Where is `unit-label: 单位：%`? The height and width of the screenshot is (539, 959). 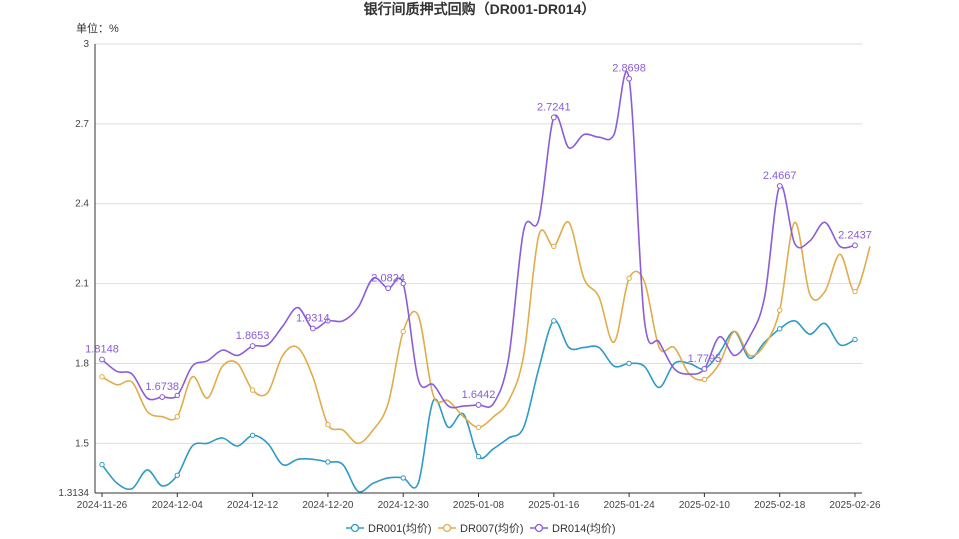
unit-label: 单位：% is located at coordinates (97, 28).